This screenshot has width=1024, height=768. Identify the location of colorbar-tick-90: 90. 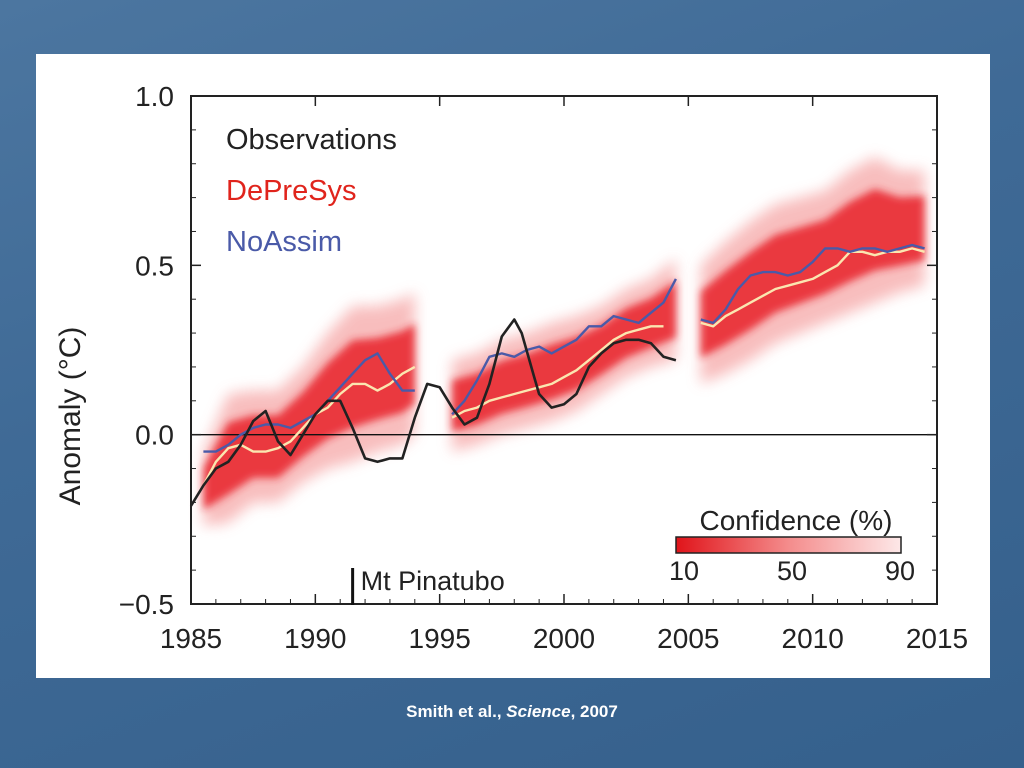
(900, 571).